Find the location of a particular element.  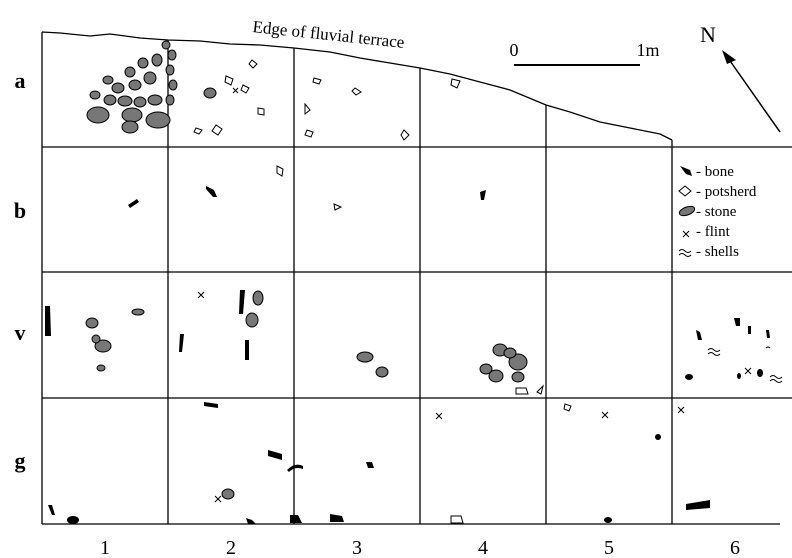

scale-end: 1m is located at coordinates (647, 50).